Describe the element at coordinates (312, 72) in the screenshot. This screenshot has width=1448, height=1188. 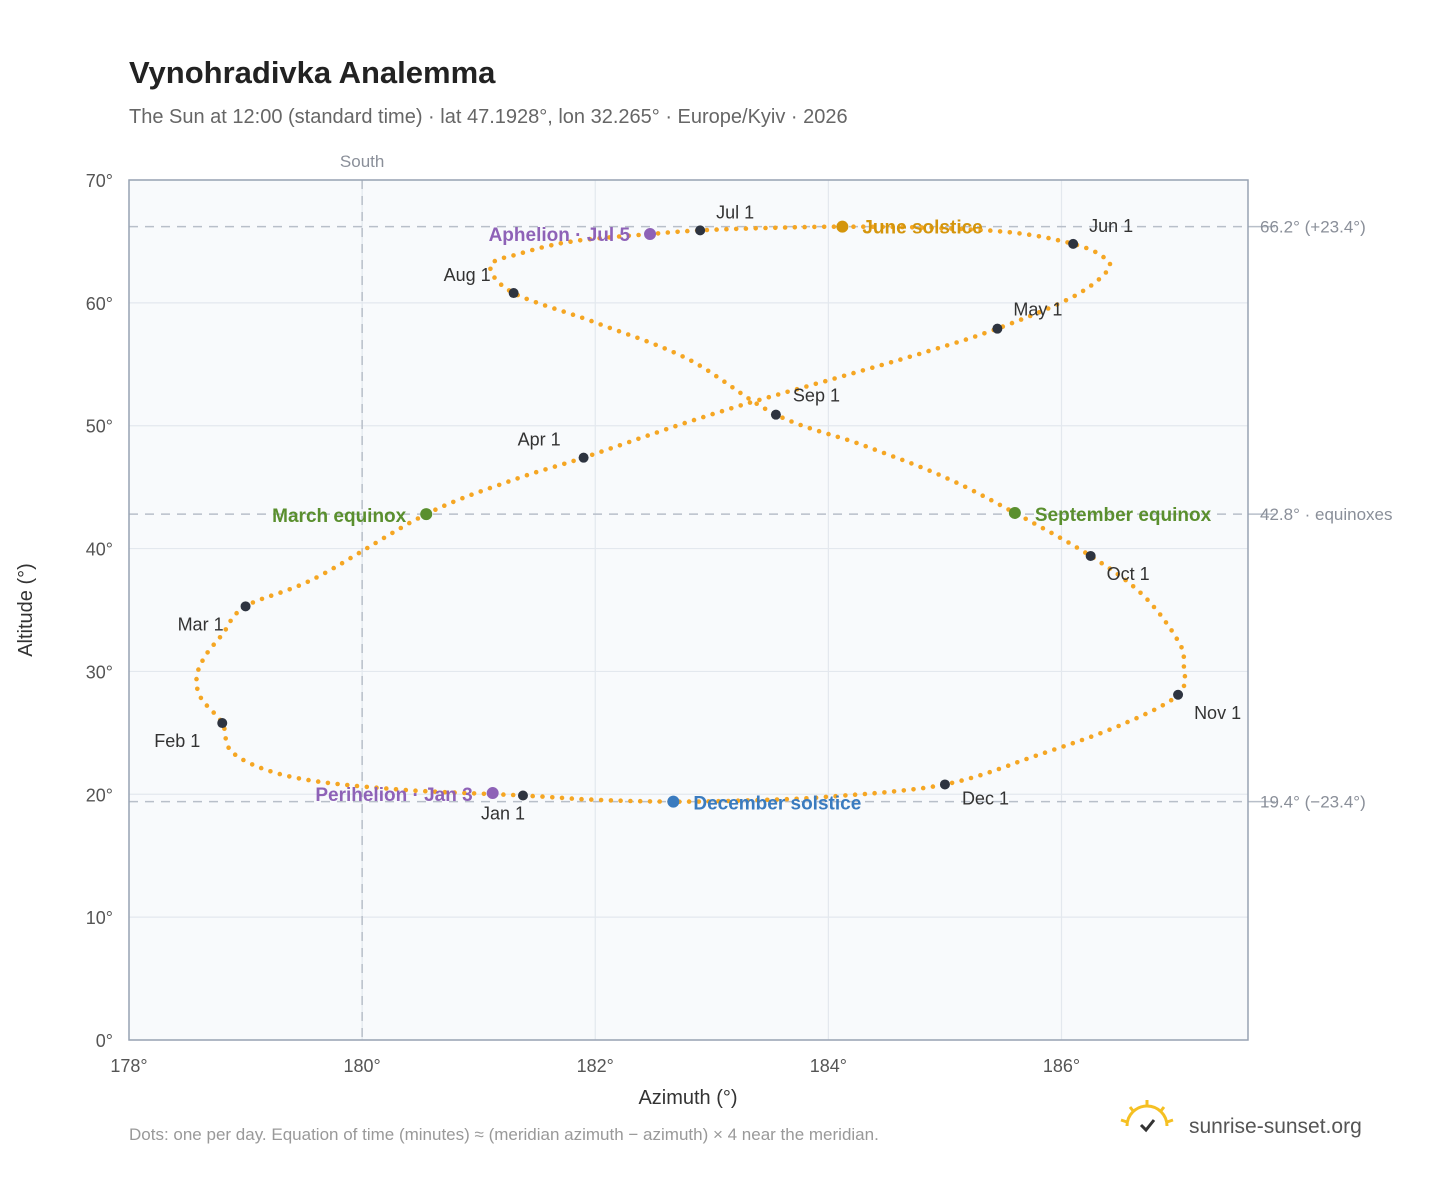
I see `chart-title: Vynohradivka Analemma` at that location.